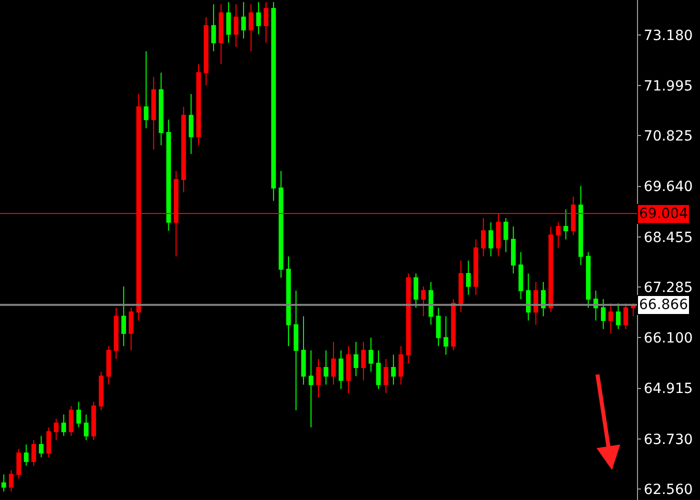 The image size is (700, 500). What do you see at coordinates (668, 36) in the screenshot?
I see `y-tick-label: 73.180` at bounding box center [668, 36].